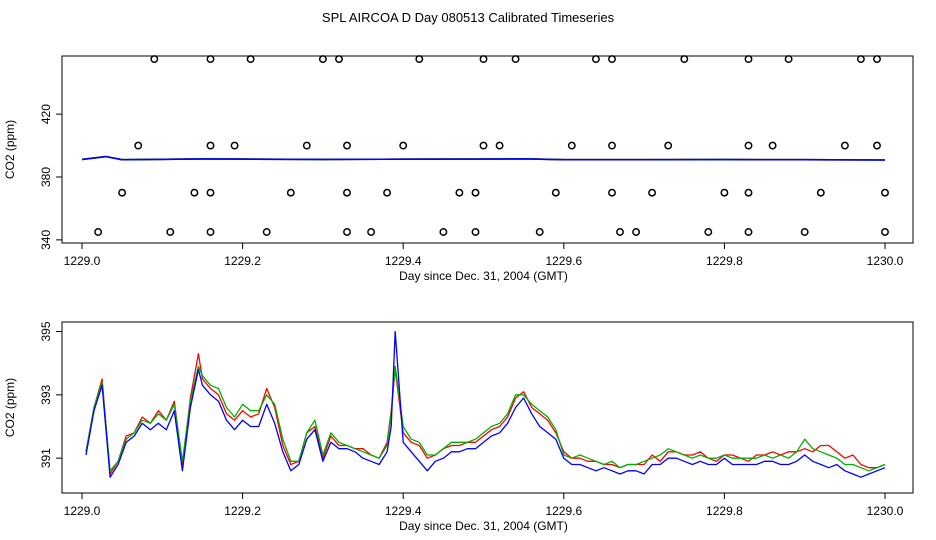  I want to click on top-y-axis-label: CO2 (ppm), so click(10, 149).